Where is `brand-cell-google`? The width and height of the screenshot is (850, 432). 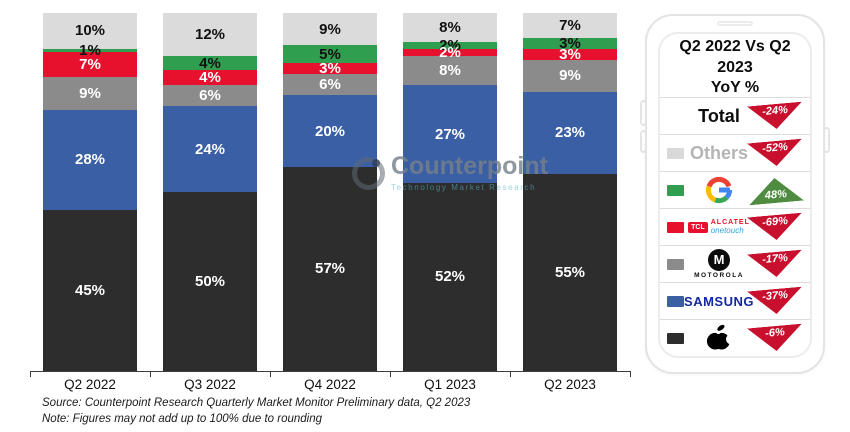 brand-cell-google is located at coordinates (719, 190).